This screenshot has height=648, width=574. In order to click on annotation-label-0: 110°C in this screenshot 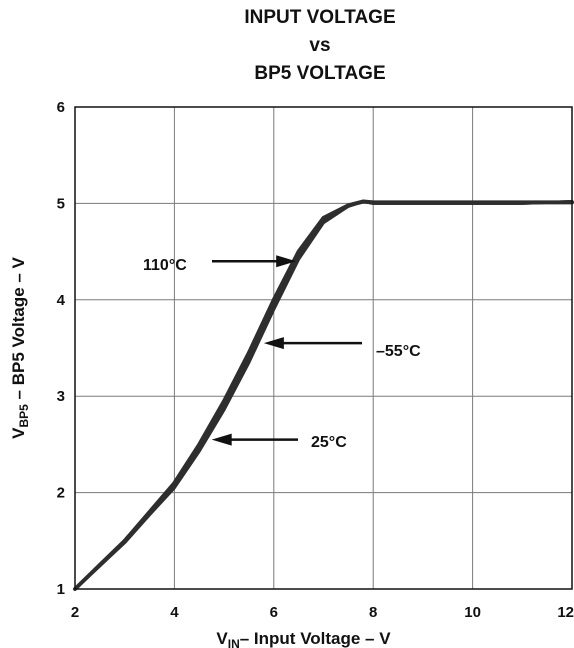, I will do `click(165, 265)`.